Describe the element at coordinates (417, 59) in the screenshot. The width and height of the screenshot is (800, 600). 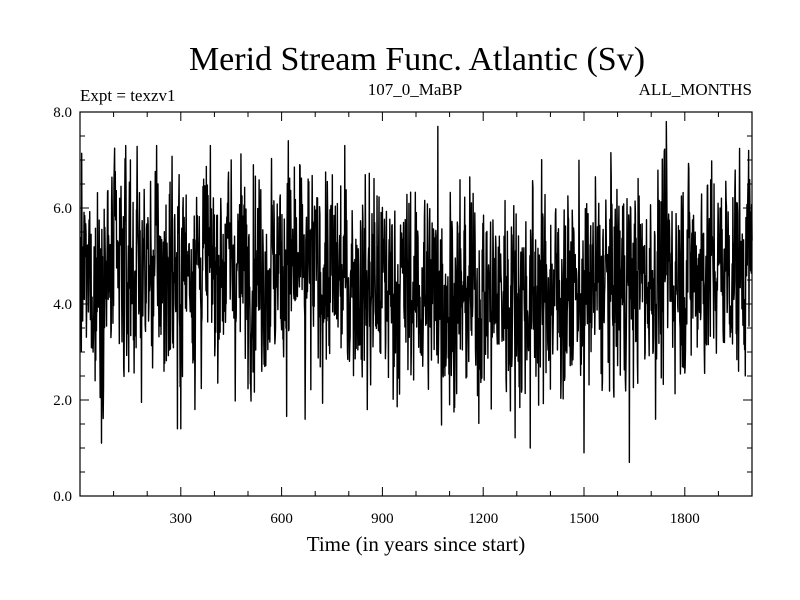
I see `chart-title: Merid Stream Func. Atlantic (Sv)` at that location.